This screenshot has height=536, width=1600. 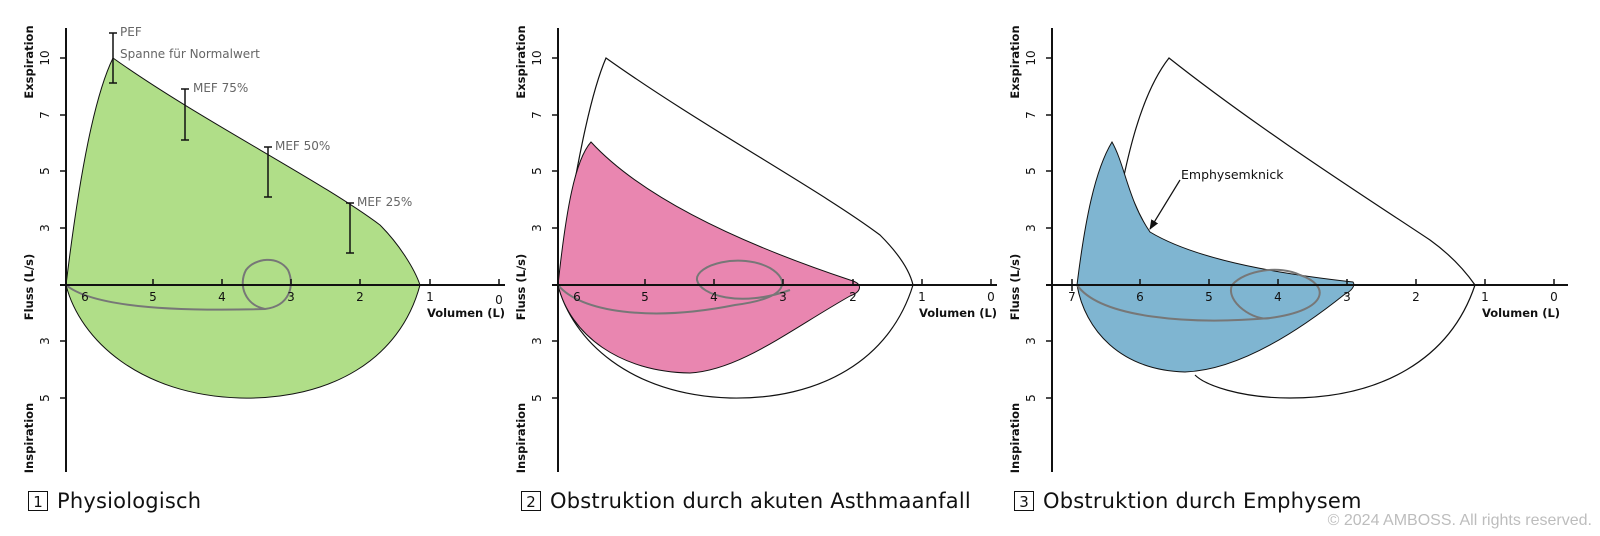 I want to click on caption-number: 2, so click(x=531, y=501).